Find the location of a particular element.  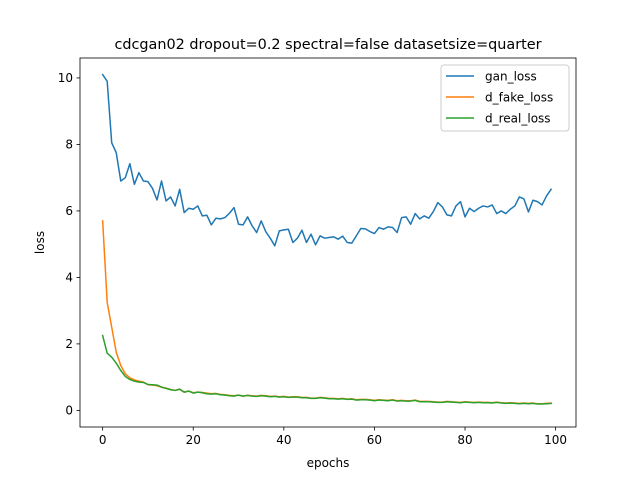

legend-box is located at coordinates (505, 98).